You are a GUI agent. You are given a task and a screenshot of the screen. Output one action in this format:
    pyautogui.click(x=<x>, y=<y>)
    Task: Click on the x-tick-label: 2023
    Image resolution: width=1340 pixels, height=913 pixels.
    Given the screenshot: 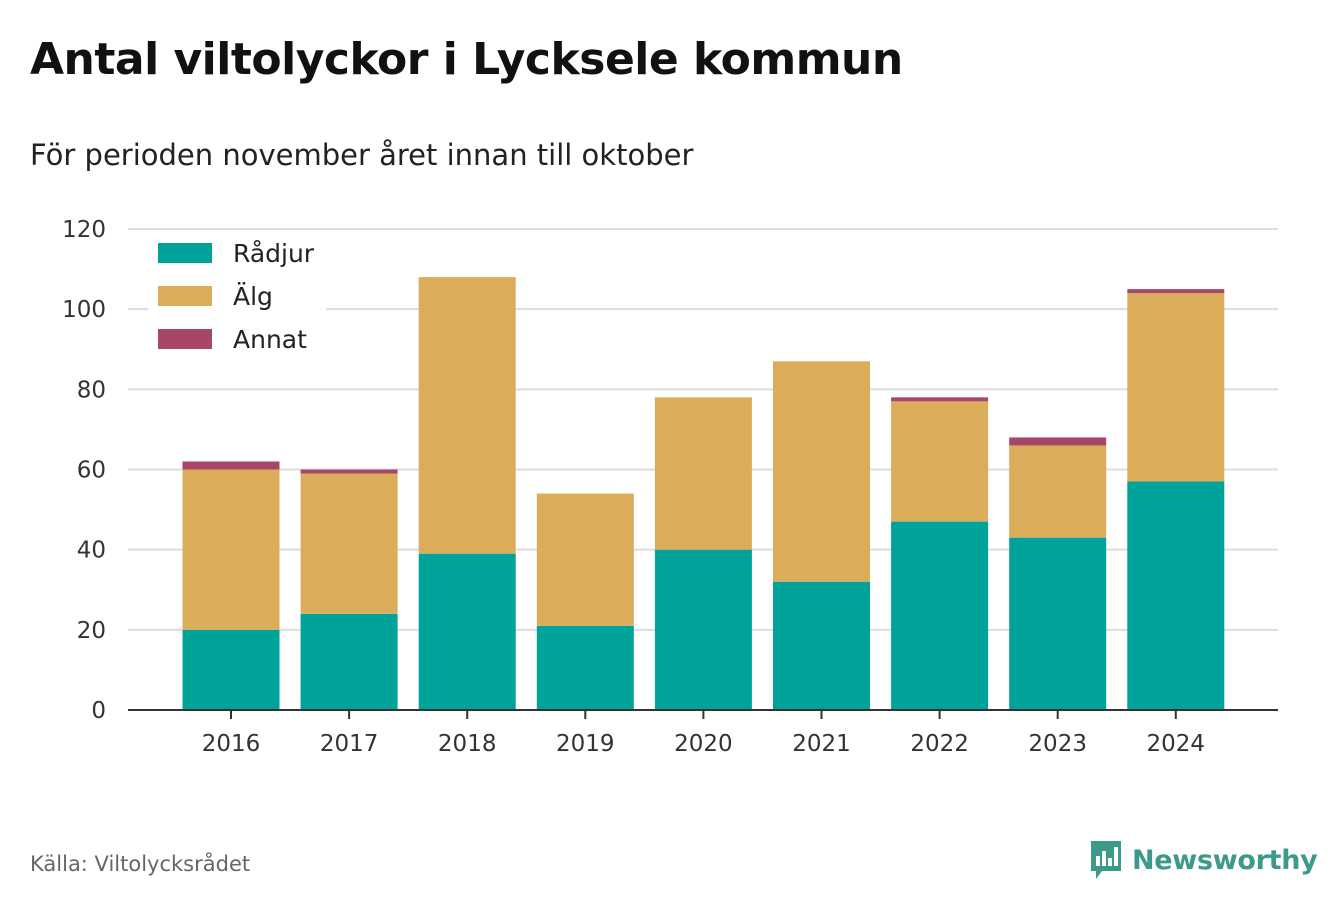 What is the action you would take?
    pyautogui.click(x=1057, y=744)
    